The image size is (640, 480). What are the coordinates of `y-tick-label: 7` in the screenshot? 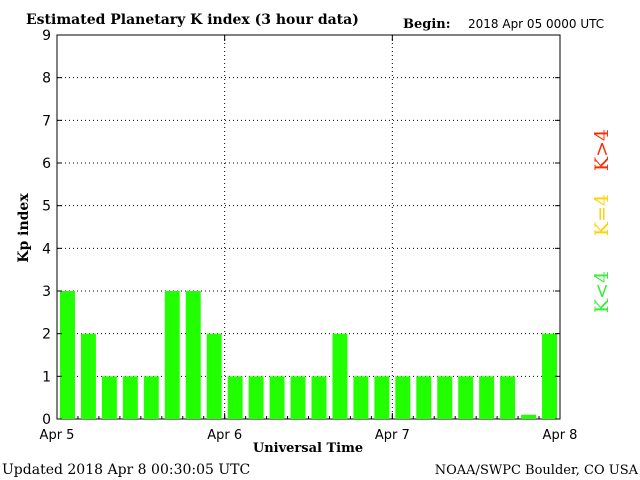 It's located at (46, 121).